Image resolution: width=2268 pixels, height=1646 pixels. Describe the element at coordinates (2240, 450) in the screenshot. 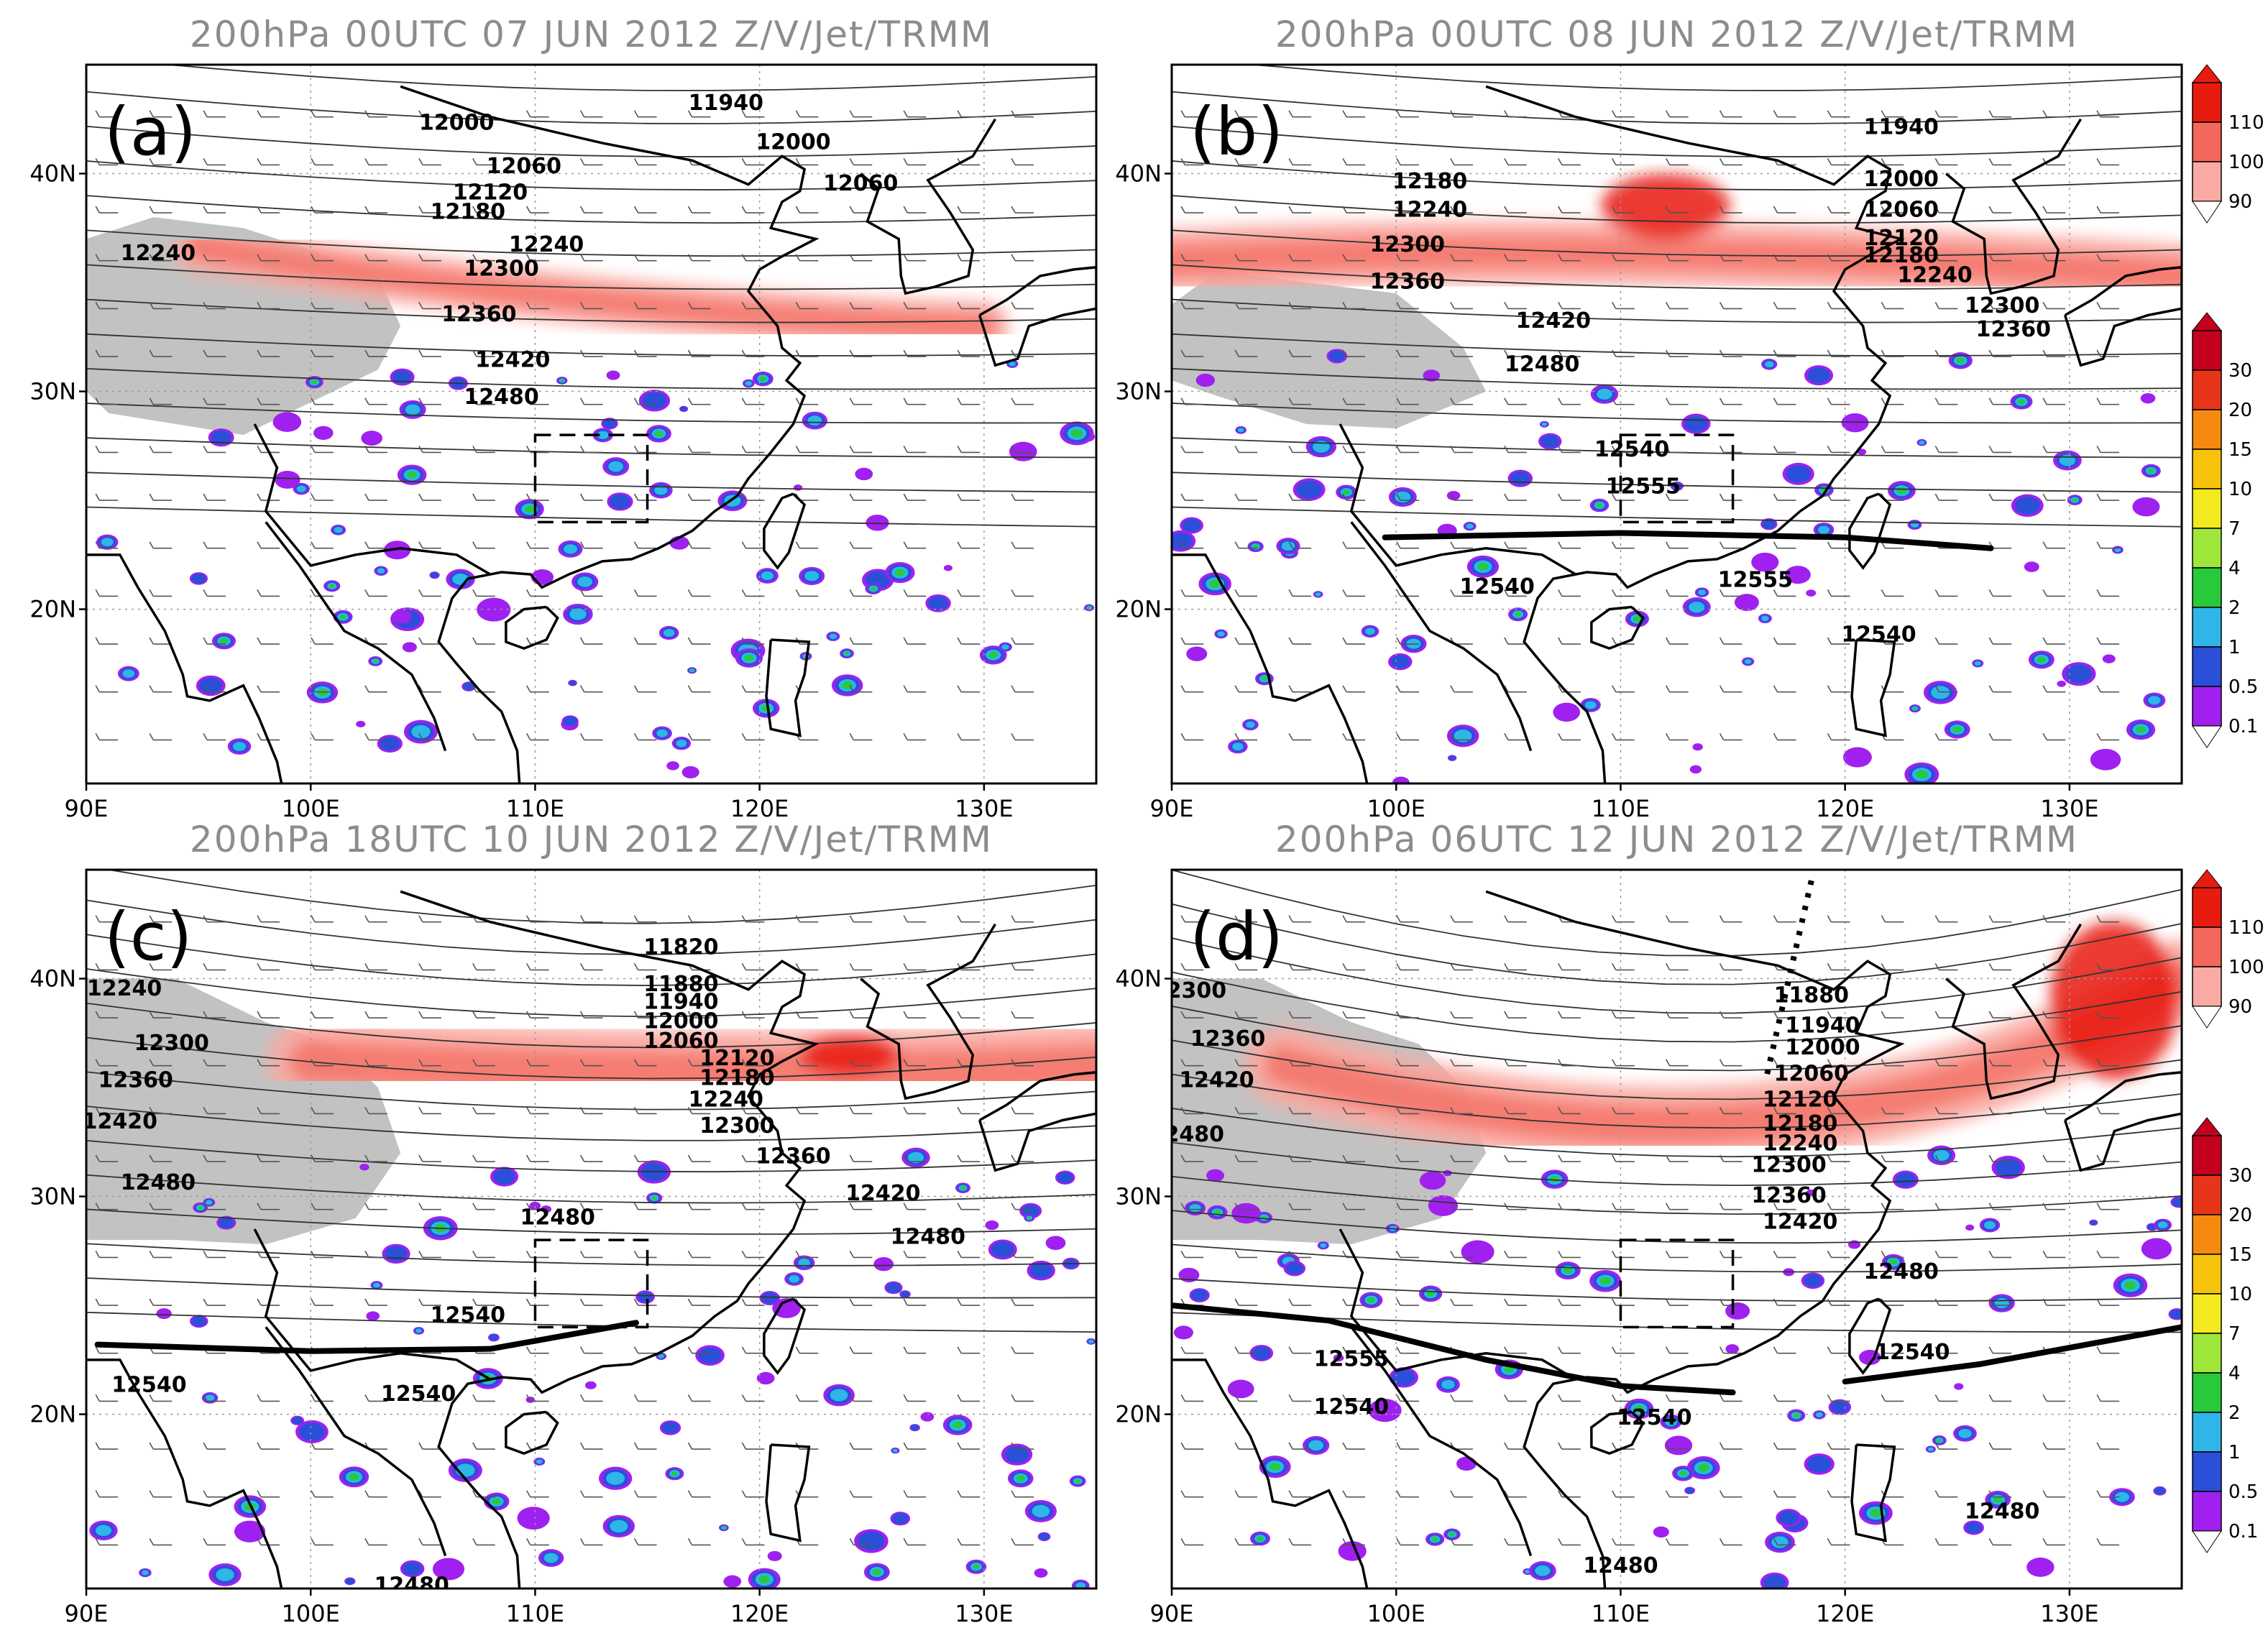

I see `colorbar-label: 15` at that location.